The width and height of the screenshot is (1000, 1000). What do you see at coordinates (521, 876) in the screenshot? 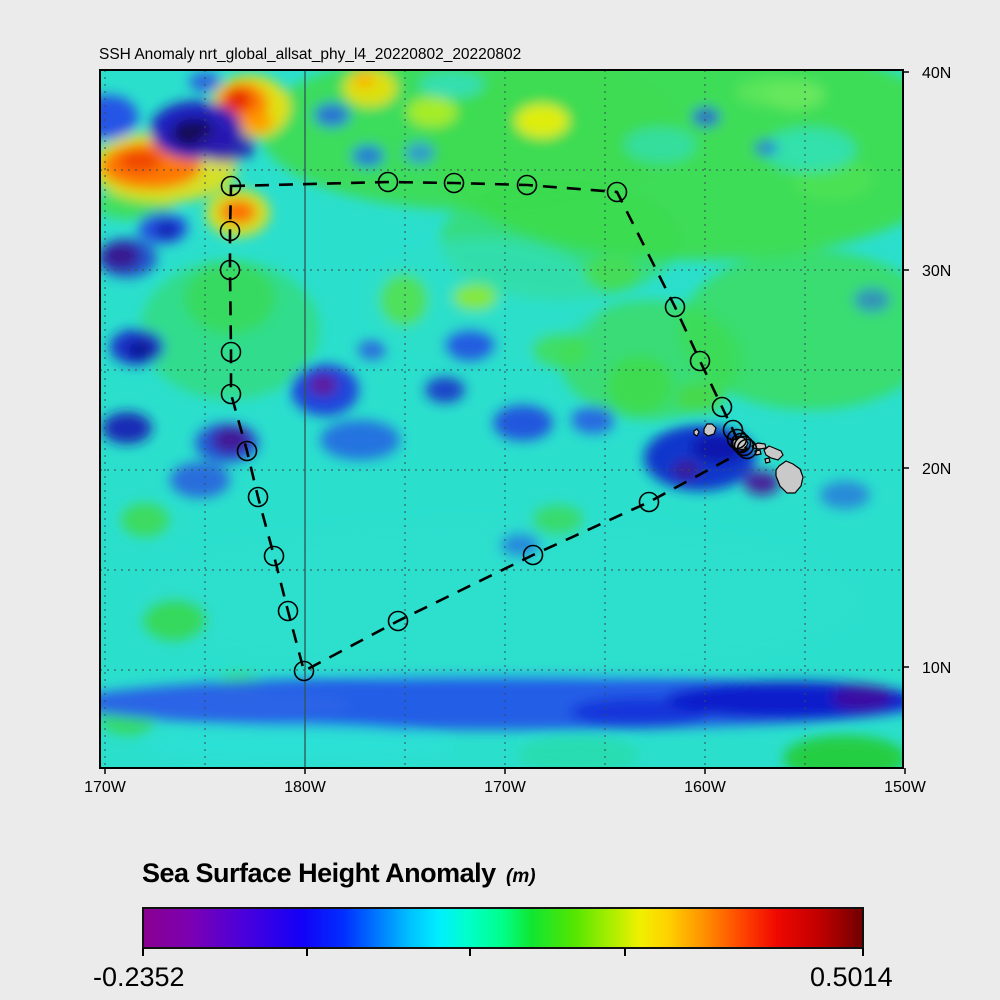
I see `colorbar-units: (m)` at bounding box center [521, 876].